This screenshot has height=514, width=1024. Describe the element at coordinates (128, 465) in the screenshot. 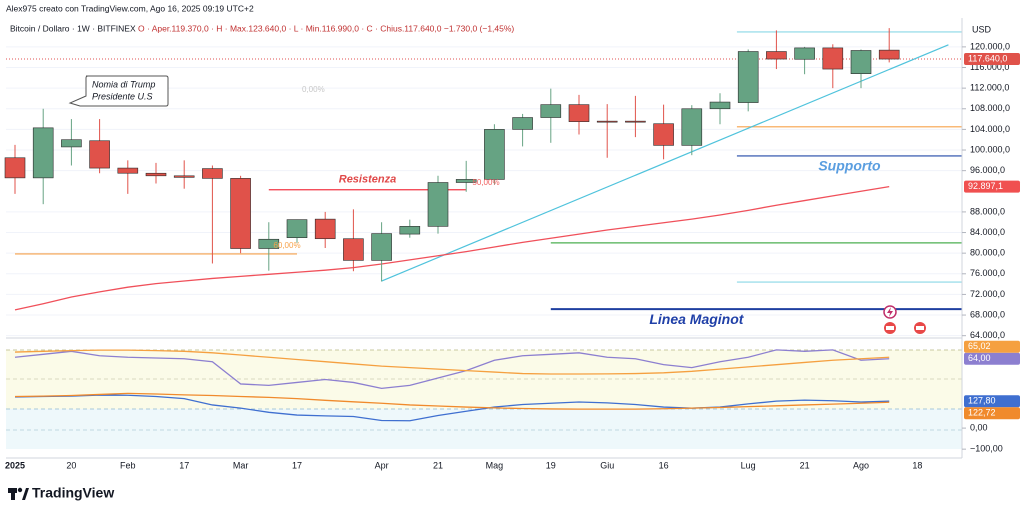

I see `x-tick-label: Feb` at that location.